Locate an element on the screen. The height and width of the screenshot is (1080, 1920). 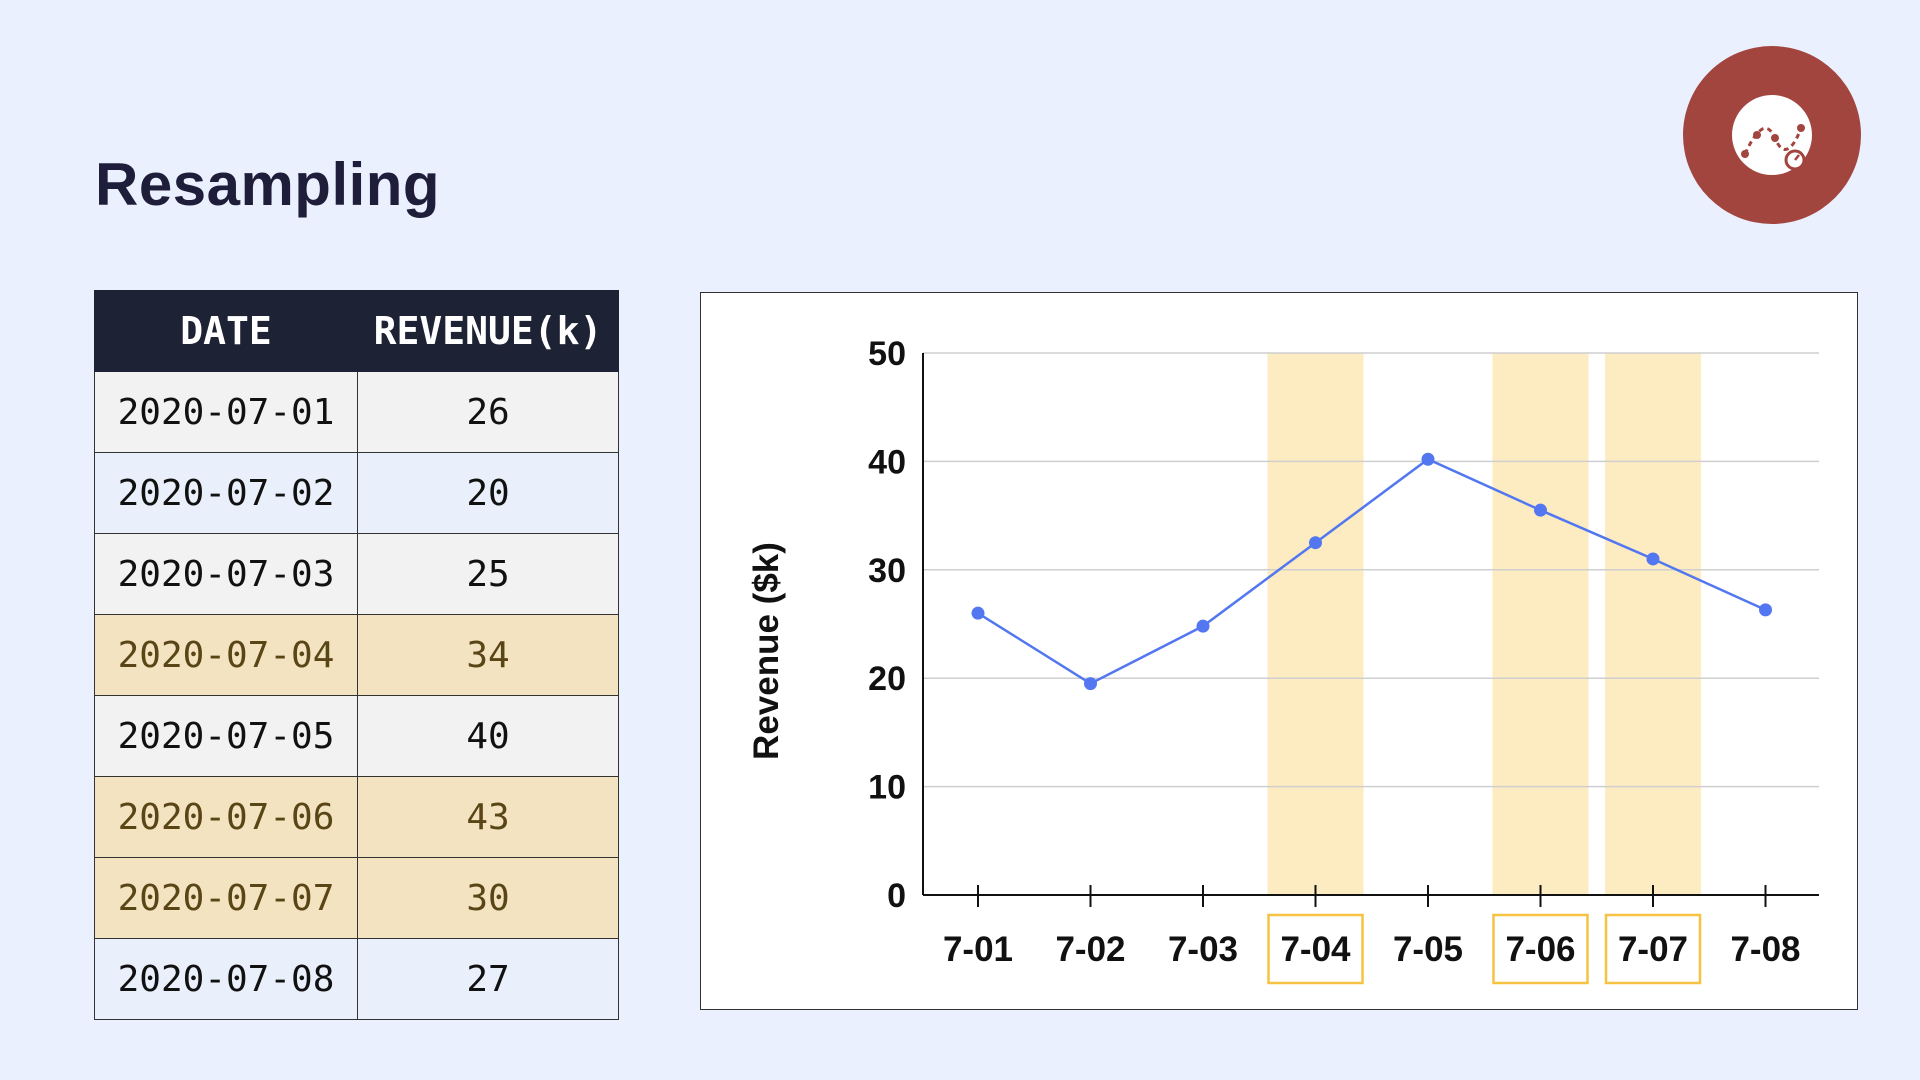
revenue-cell: 43 is located at coordinates (488, 817).